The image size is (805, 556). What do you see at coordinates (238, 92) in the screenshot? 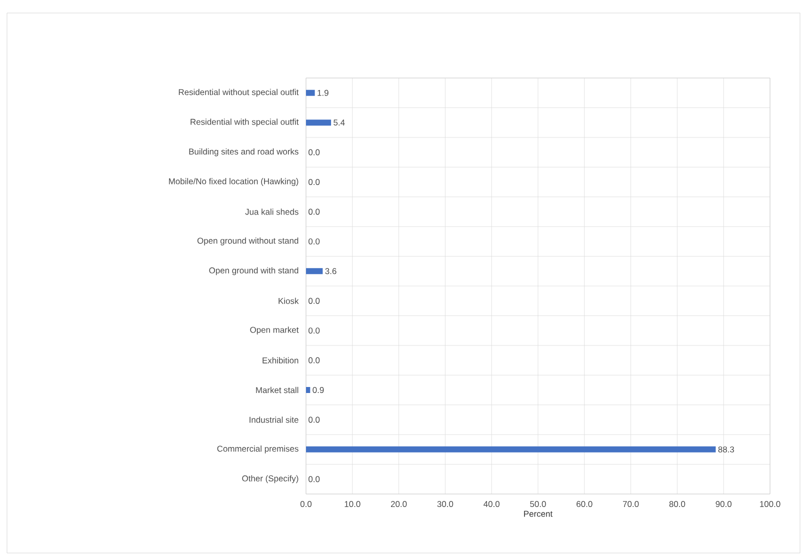
I see `y-tick-label: Residential without special outfit` at bounding box center [238, 92].